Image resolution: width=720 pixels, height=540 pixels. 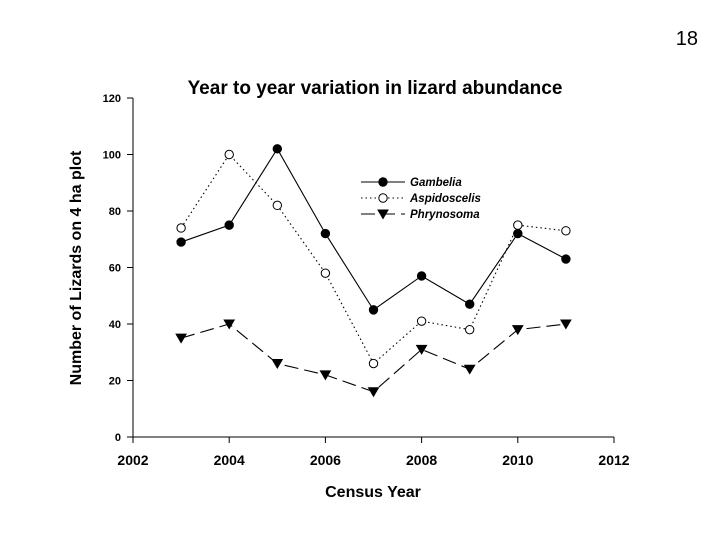 I want to click on y-tick-label: 80, so click(x=115, y=212).